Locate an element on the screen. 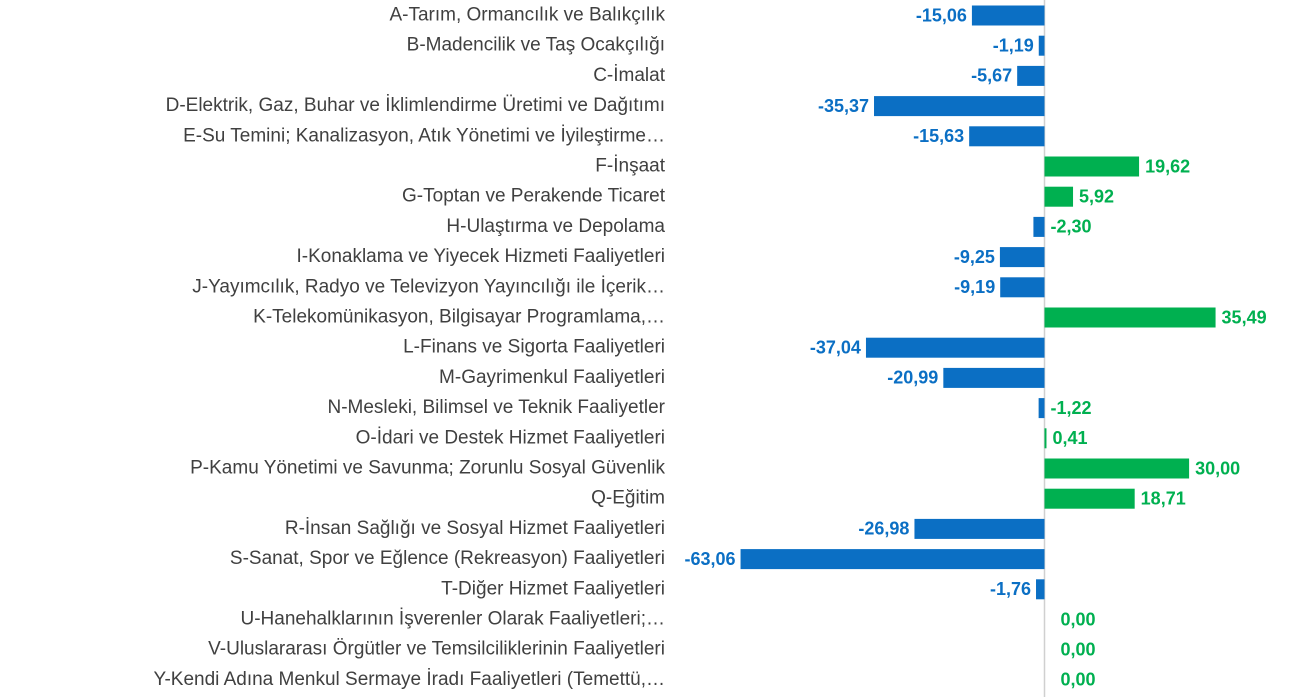  category-label: Q-Eğitim is located at coordinates (628, 498).